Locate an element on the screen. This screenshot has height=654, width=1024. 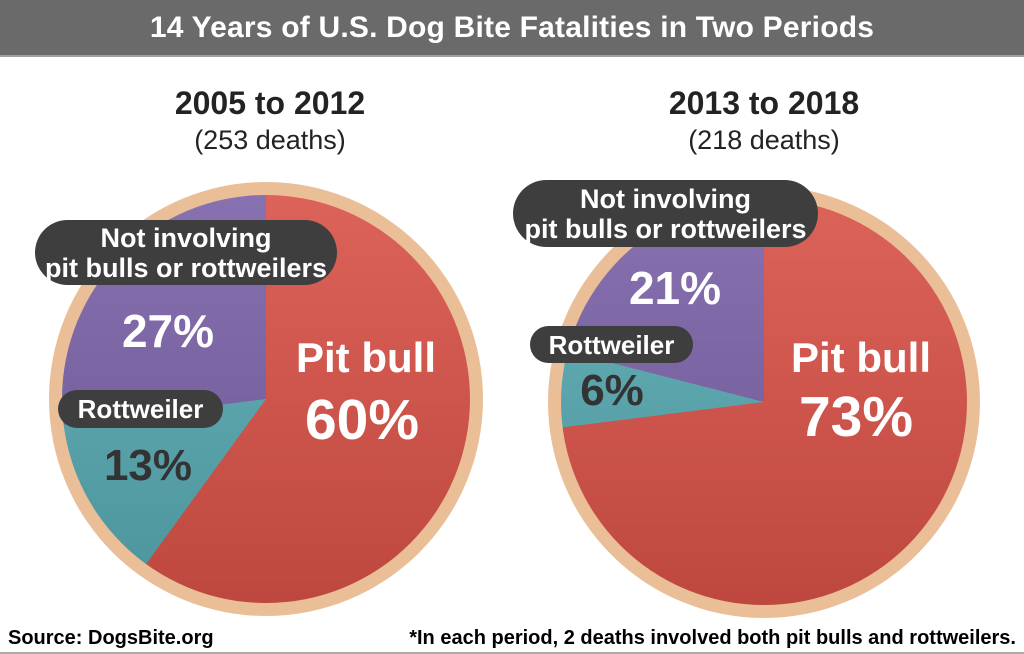
right-chart-header: 2013 to 2018 (218 deaths) is located at coordinates (764, 120).